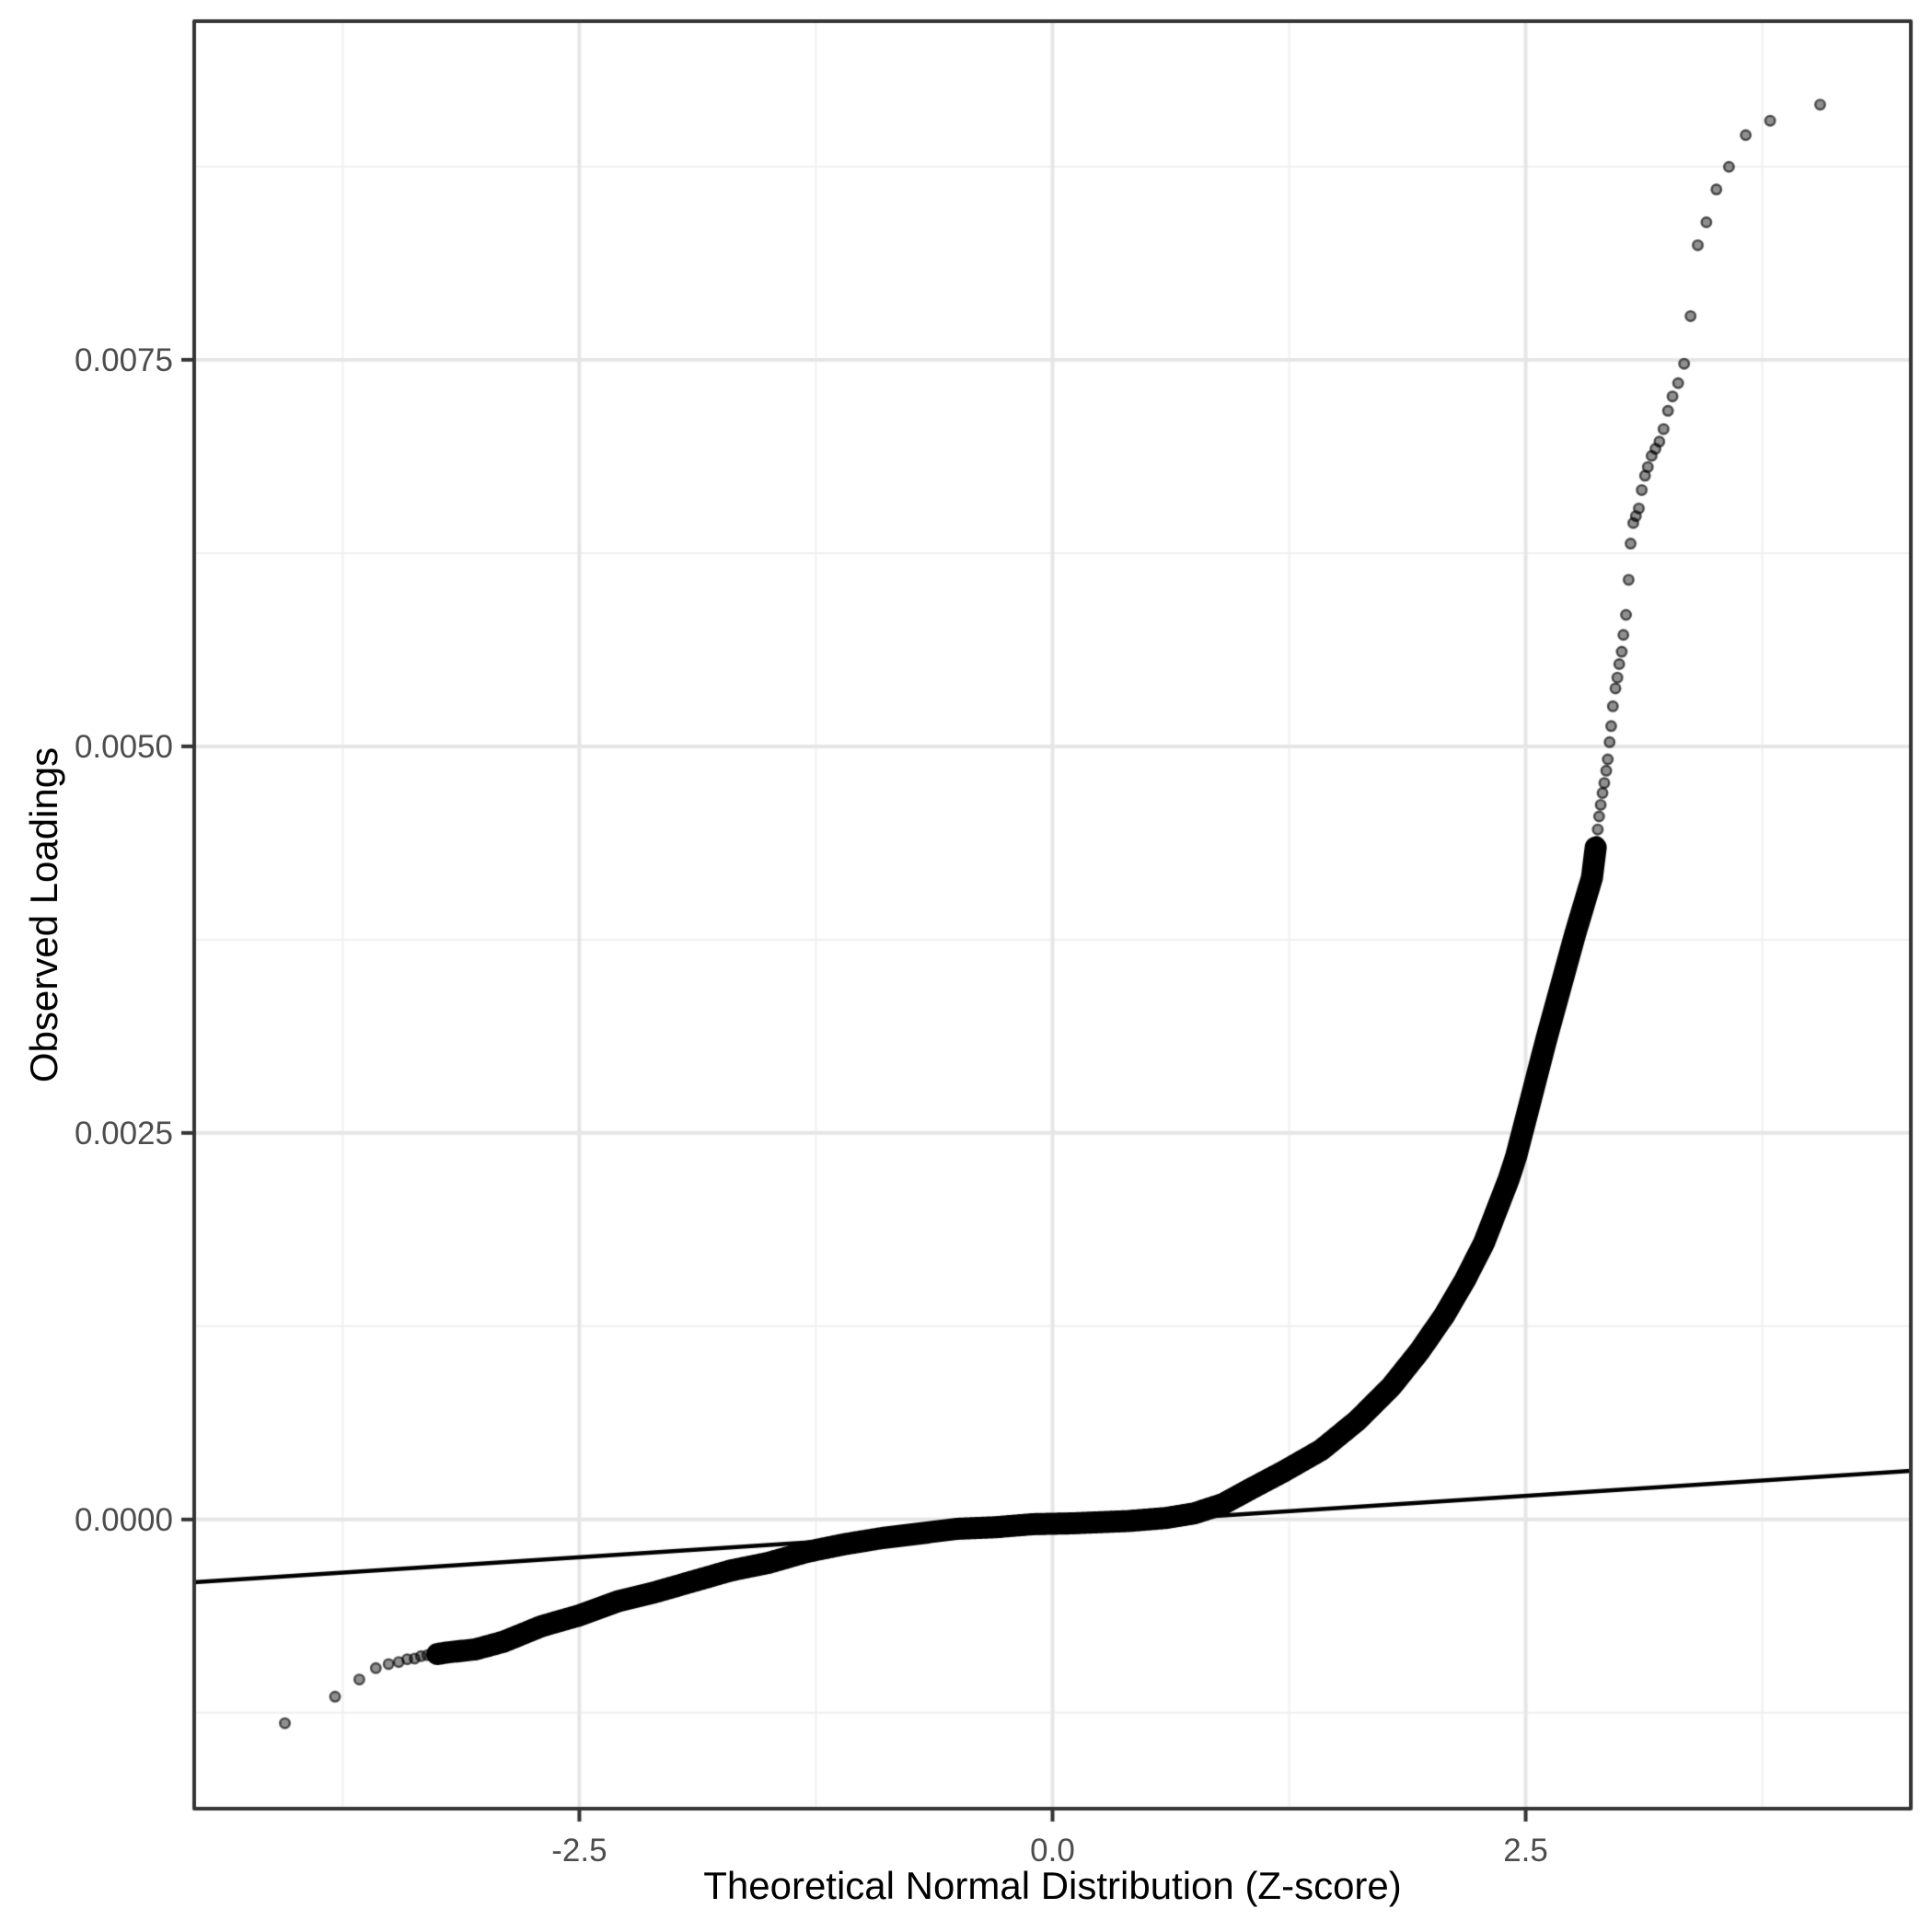  I want to click on y-tick-label: 0.0075, so click(124, 359).